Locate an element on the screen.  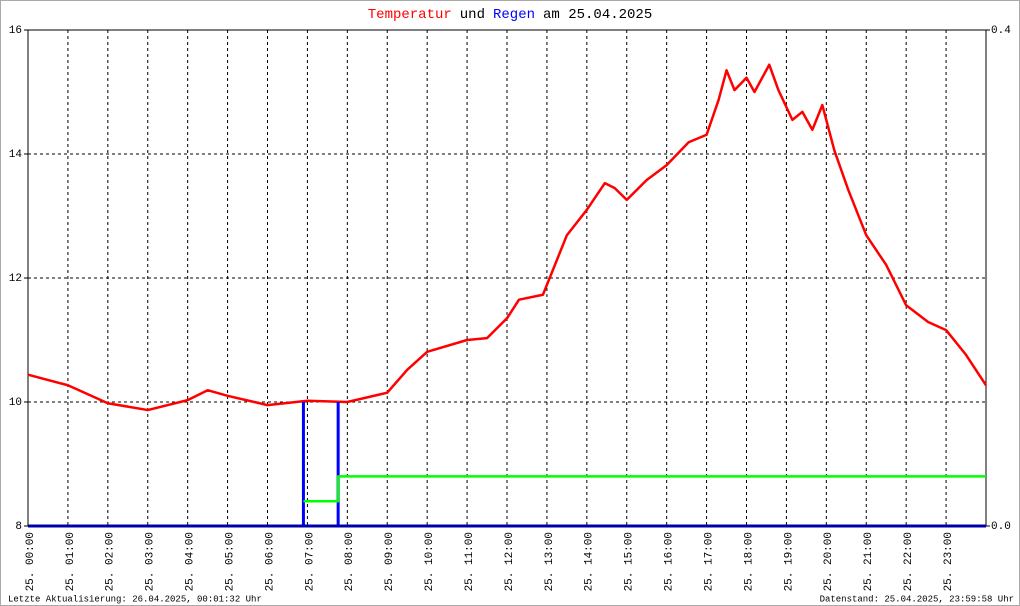
x-tick-label: 25. 07:00 is located at coordinates (310, 561).